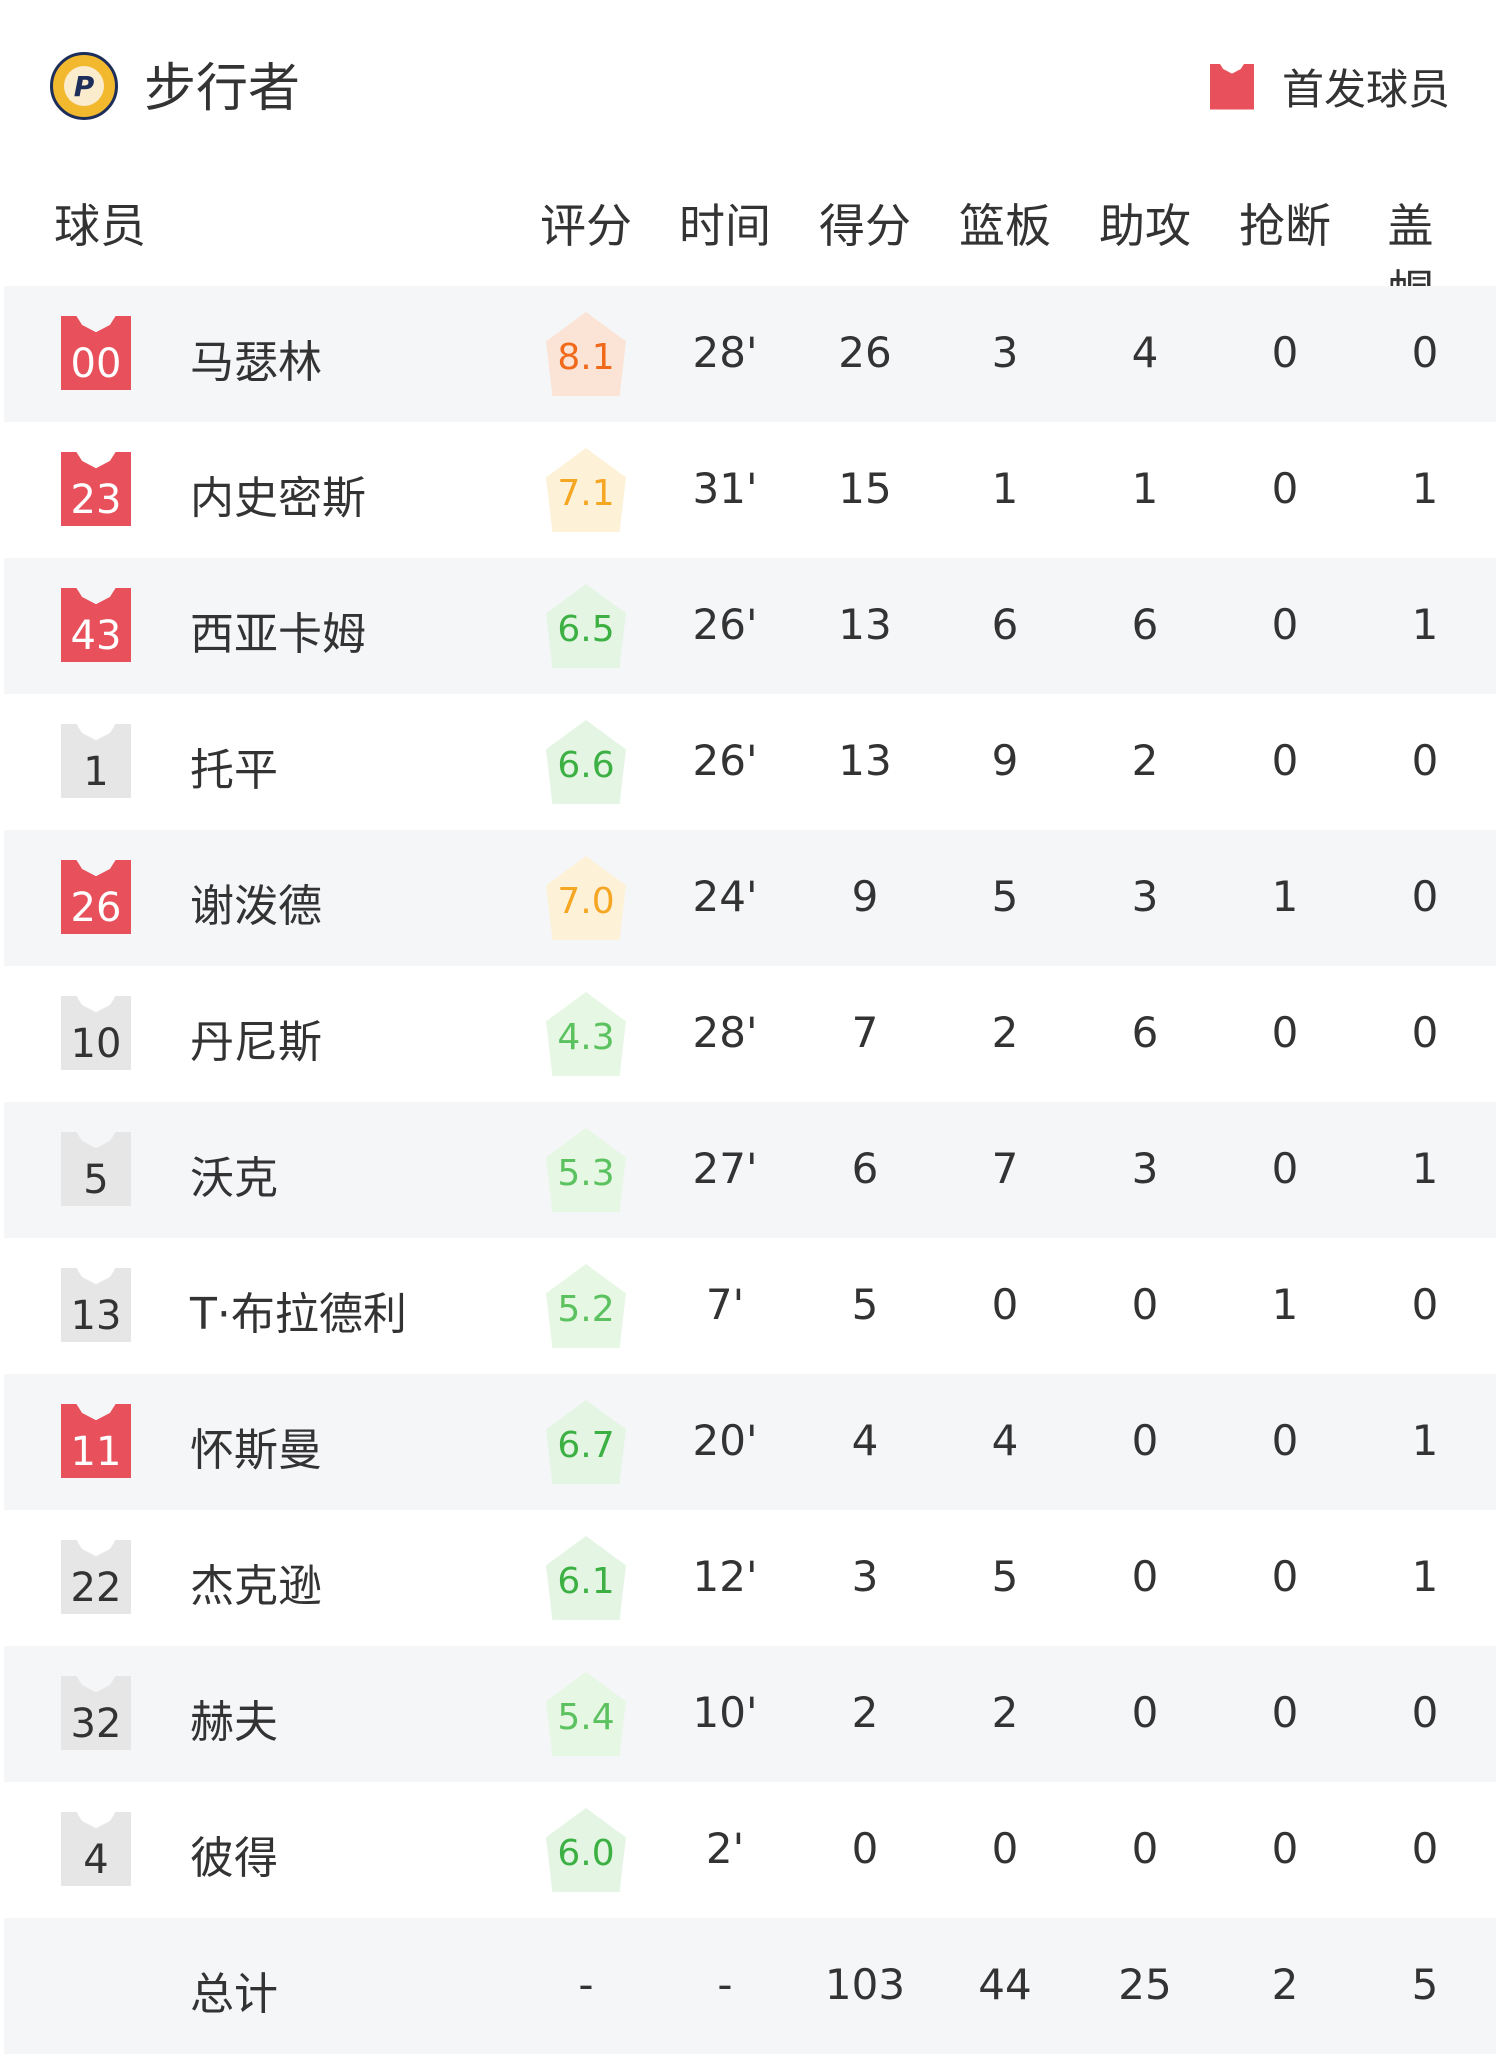  What do you see at coordinates (96, 625) in the screenshot?
I see `jersey-number-icon: 43` at bounding box center [96, 625].